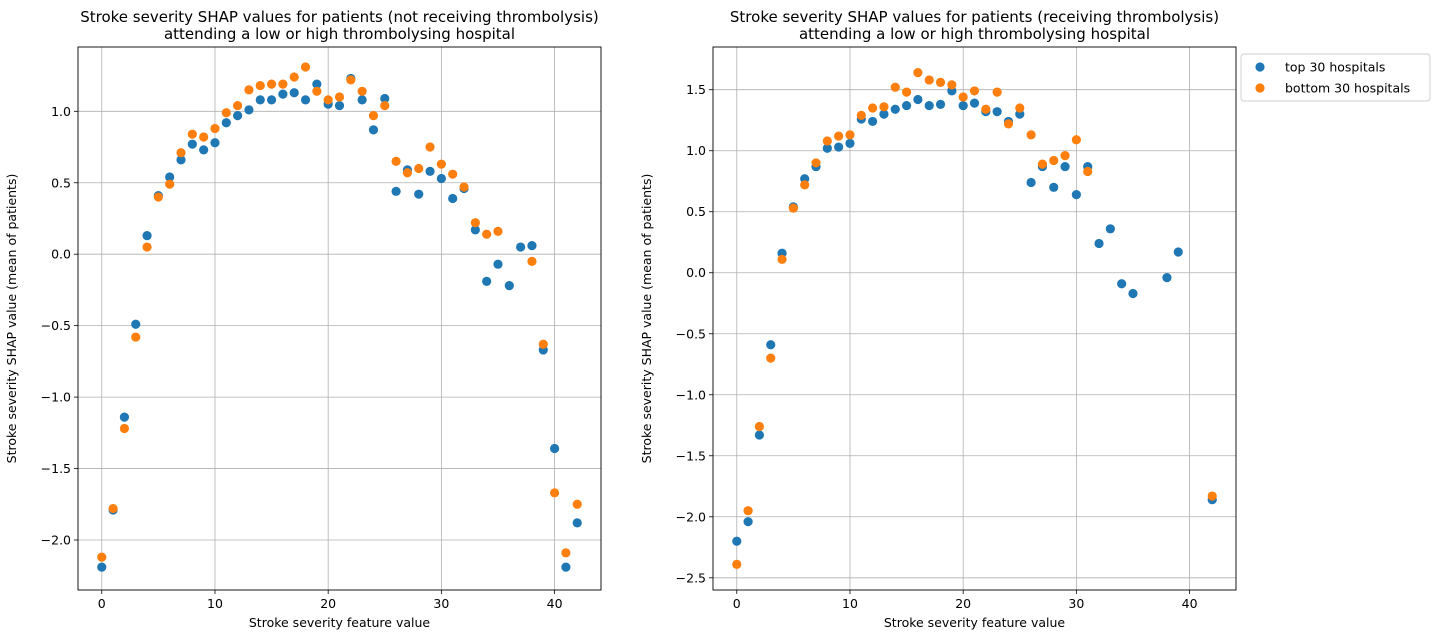 The height and width of the screenshot is (640, 1439). I want to click on right-y-tick-label: −1.0, so click(691, 394).